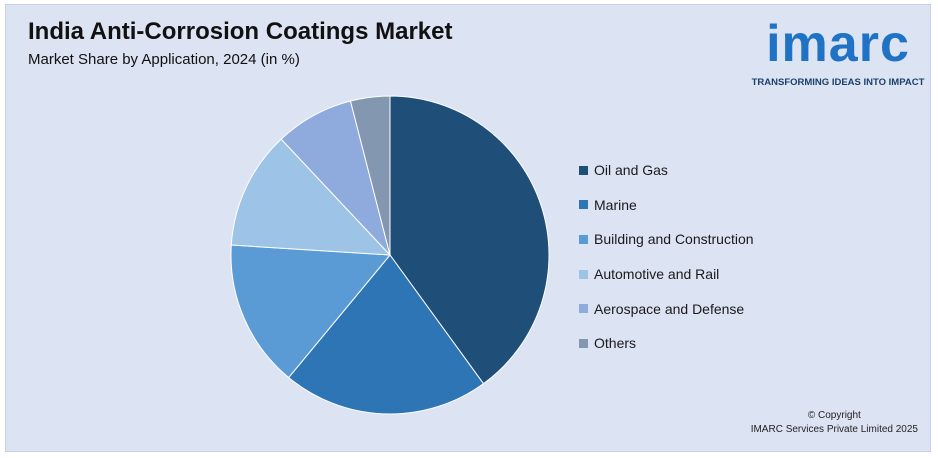  What do you see at coordinates (583, 205) in the screenshot?
I see `legend-swatch-marine` at bounding box center [583, 205].